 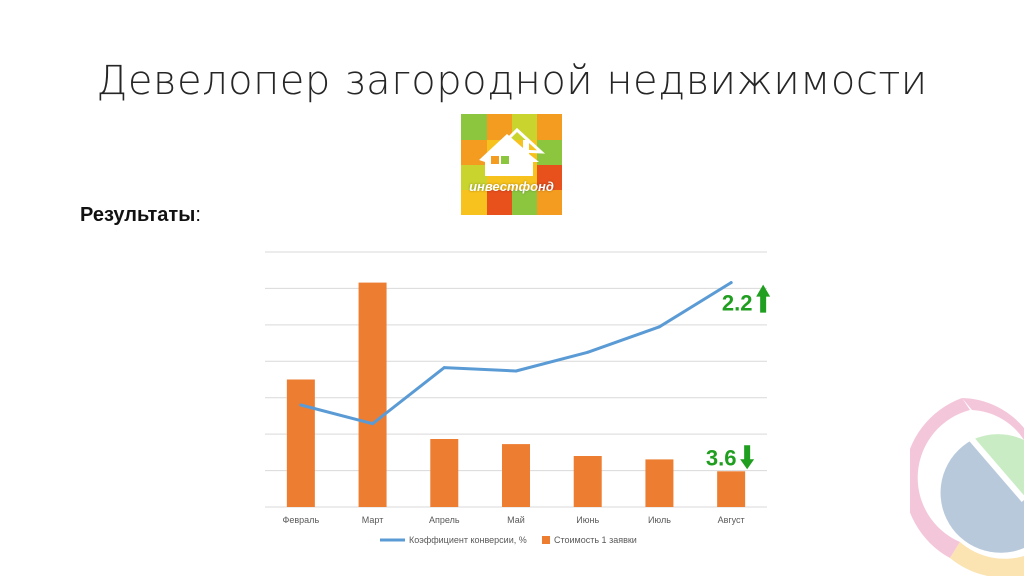 I want to click on x-tick-label: Август, so click(x=731, y=520).